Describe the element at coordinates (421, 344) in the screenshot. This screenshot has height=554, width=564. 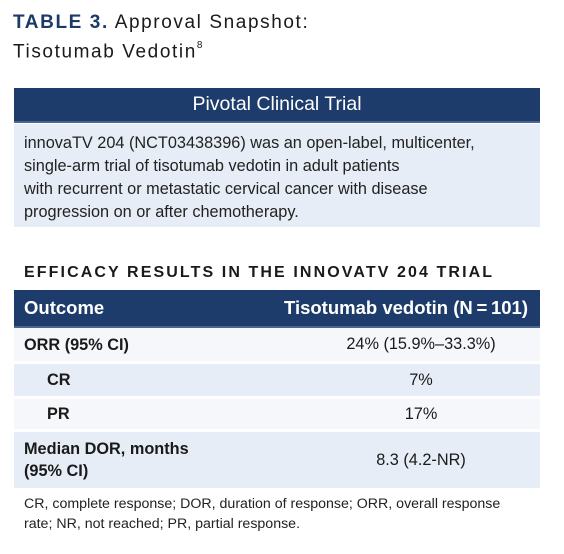
I see `value-cell: 24% (15.9%–33.3%)` at that location.